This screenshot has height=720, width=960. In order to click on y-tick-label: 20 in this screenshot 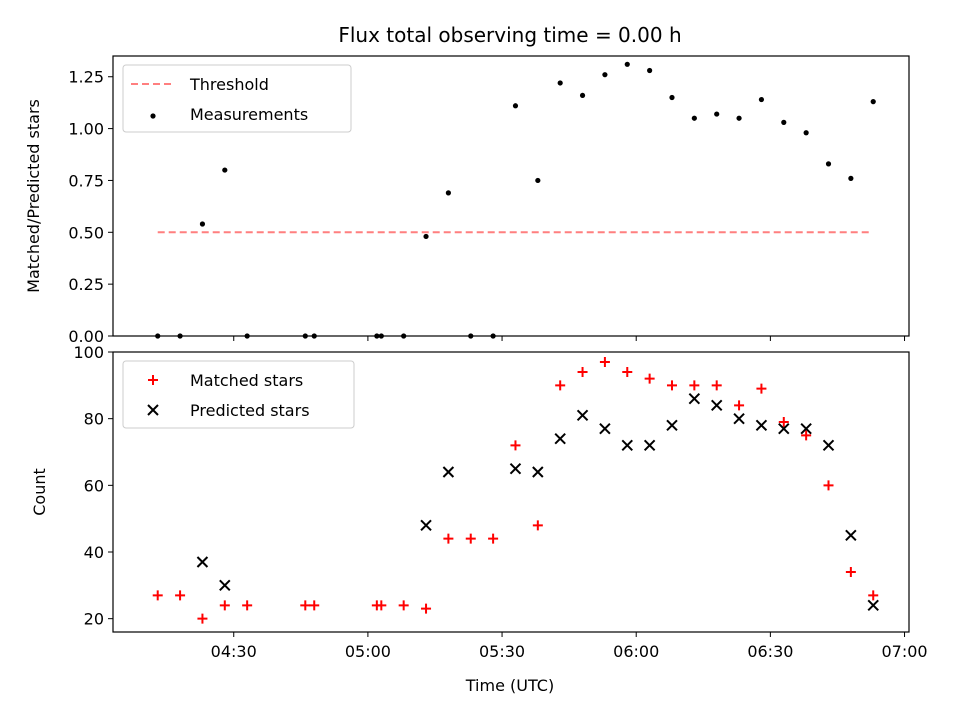, I will do `click(94, 619)`.